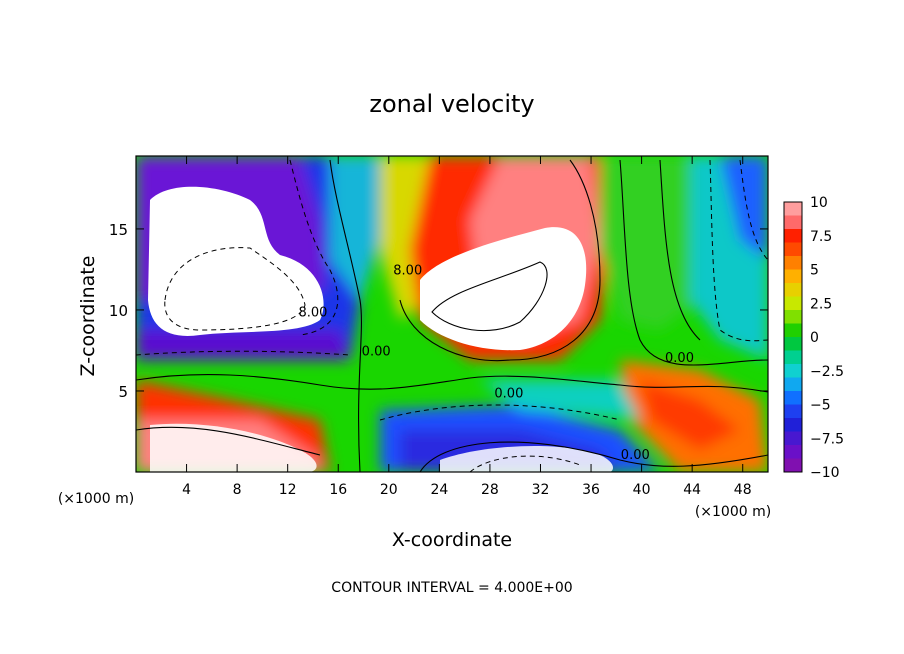  What do you see at coordinates (96, 499) in the screenshot?
I see `x-unit-left: (×1000 m)` at bounding box center [96, 499].